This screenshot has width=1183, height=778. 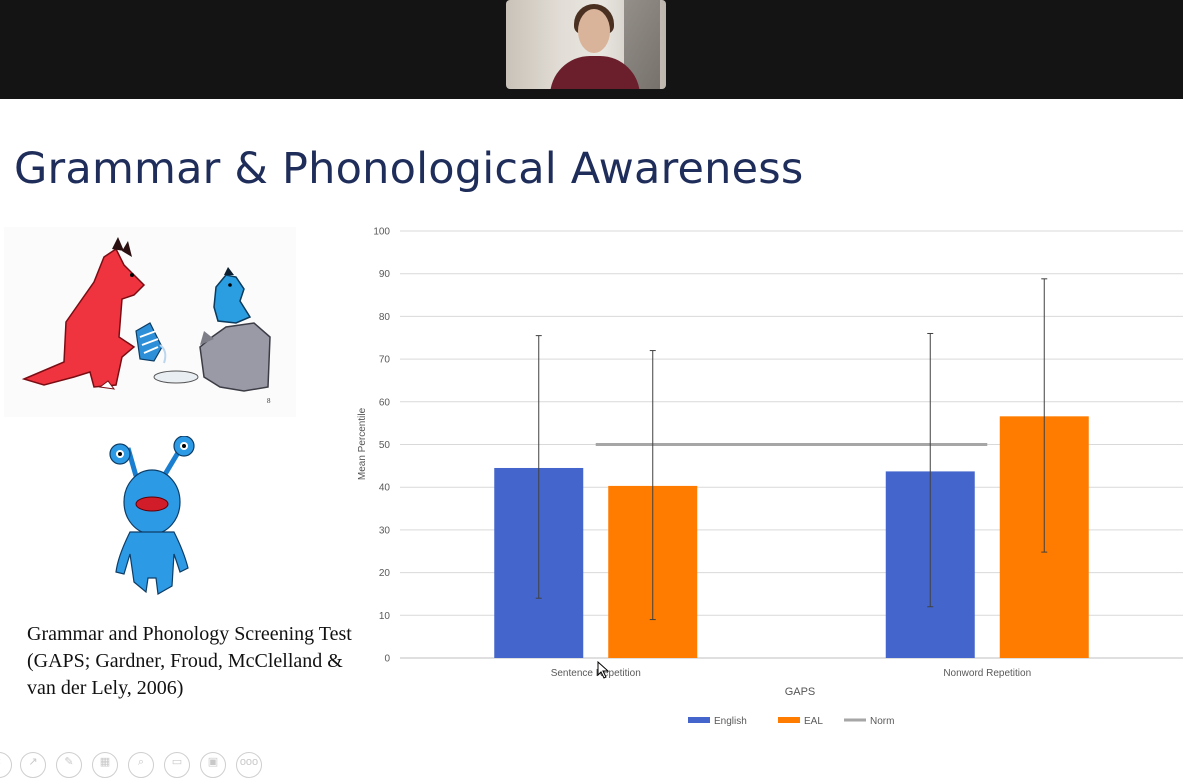 What do you see at coordinates (791, 673) in the screenshot?
I see `x-axis-ticks: Sentence Repetition Nonword Repetition` at bounding box center [791, 673].